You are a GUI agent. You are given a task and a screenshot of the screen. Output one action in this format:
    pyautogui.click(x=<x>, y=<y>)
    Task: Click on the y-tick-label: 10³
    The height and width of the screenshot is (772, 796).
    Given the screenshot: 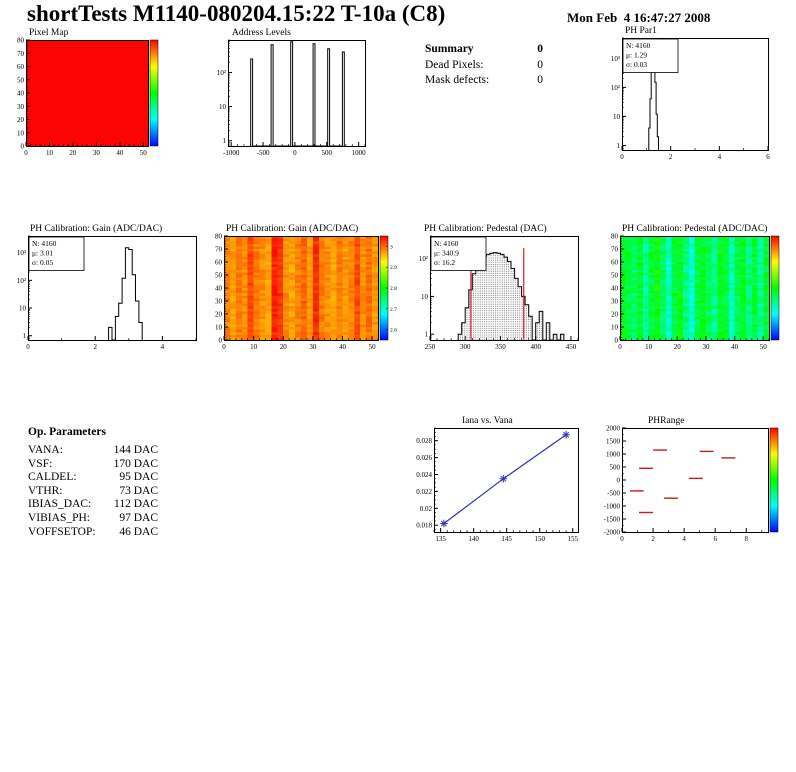 What is the action you would take?
    pyautogui.click(x=21, y=253)
    